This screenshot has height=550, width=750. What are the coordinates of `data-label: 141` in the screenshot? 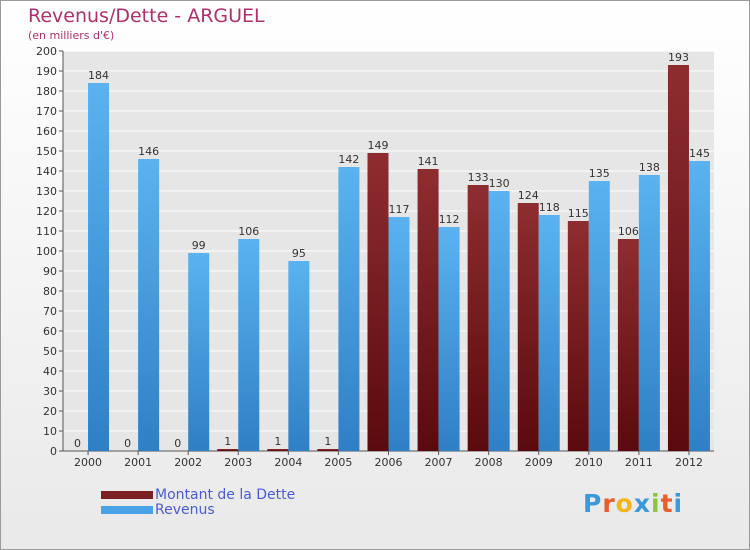 It's located at (428, 161).